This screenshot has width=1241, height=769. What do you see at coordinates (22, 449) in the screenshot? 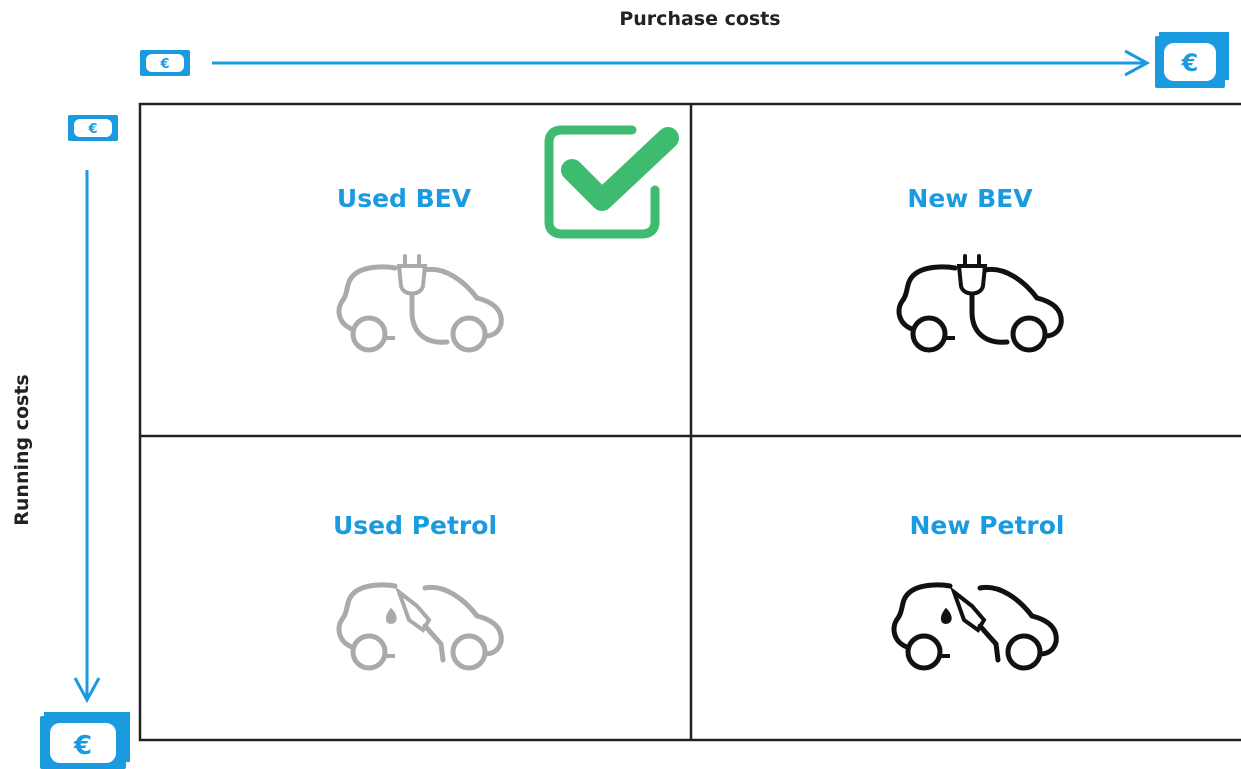
I see `y-axis-label: Running costs` at bounding box center [22, 449].